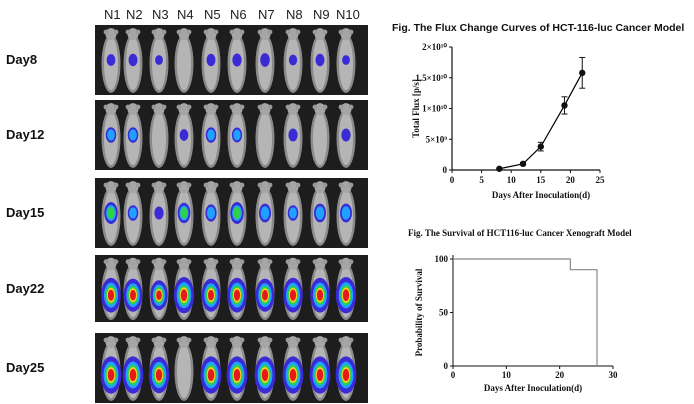 The width and height of the screenshot is (694, 404). Describe the element at coordinates (507, 375) in the screenshot. I see `survival-x-tick: 10` at that location.